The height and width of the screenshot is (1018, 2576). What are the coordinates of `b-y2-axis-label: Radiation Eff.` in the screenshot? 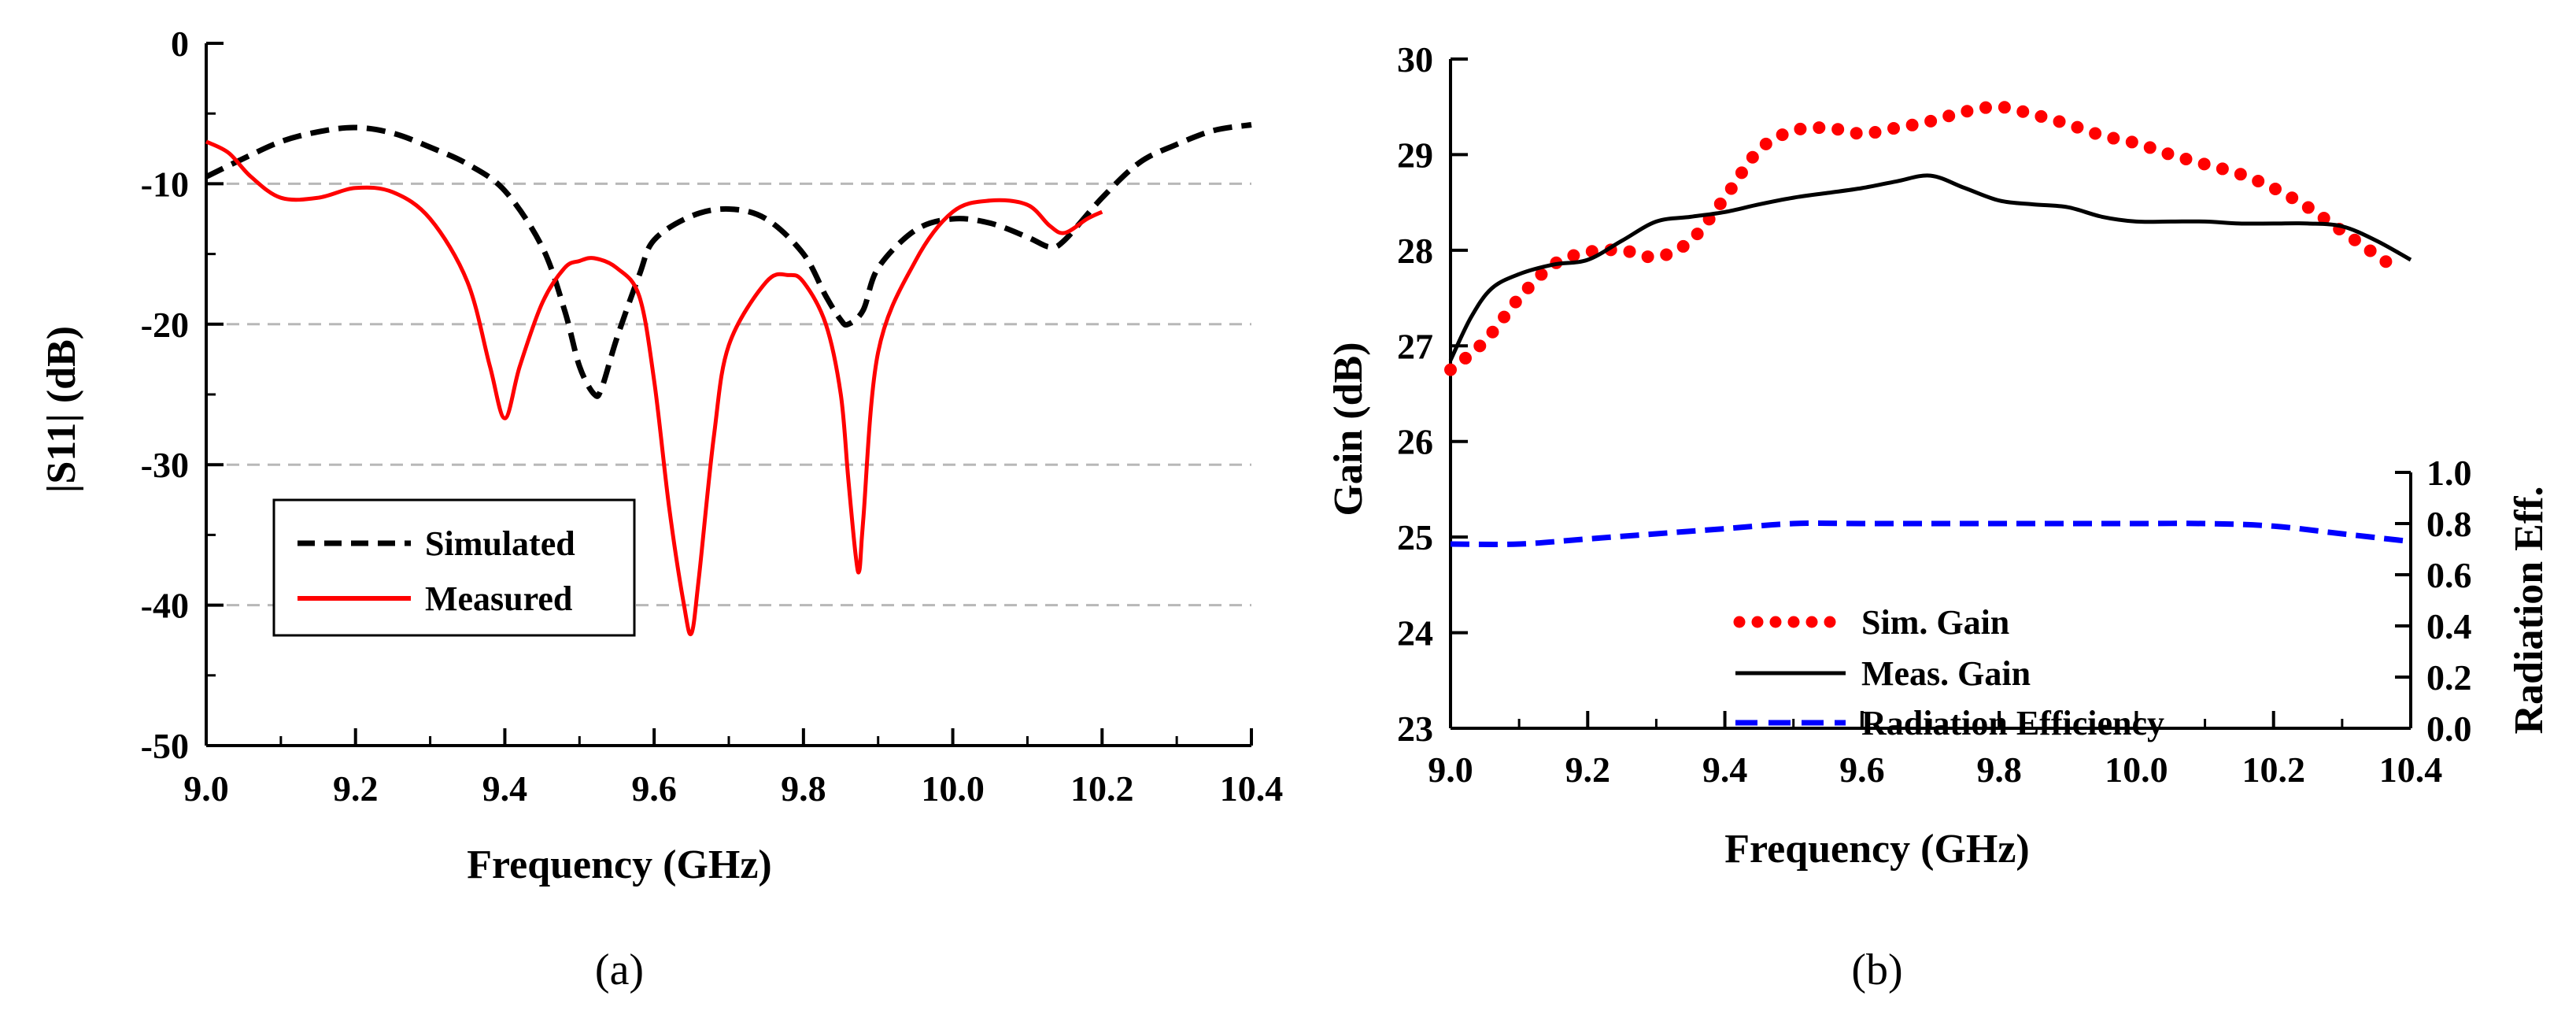 It's located at (2529, 611).